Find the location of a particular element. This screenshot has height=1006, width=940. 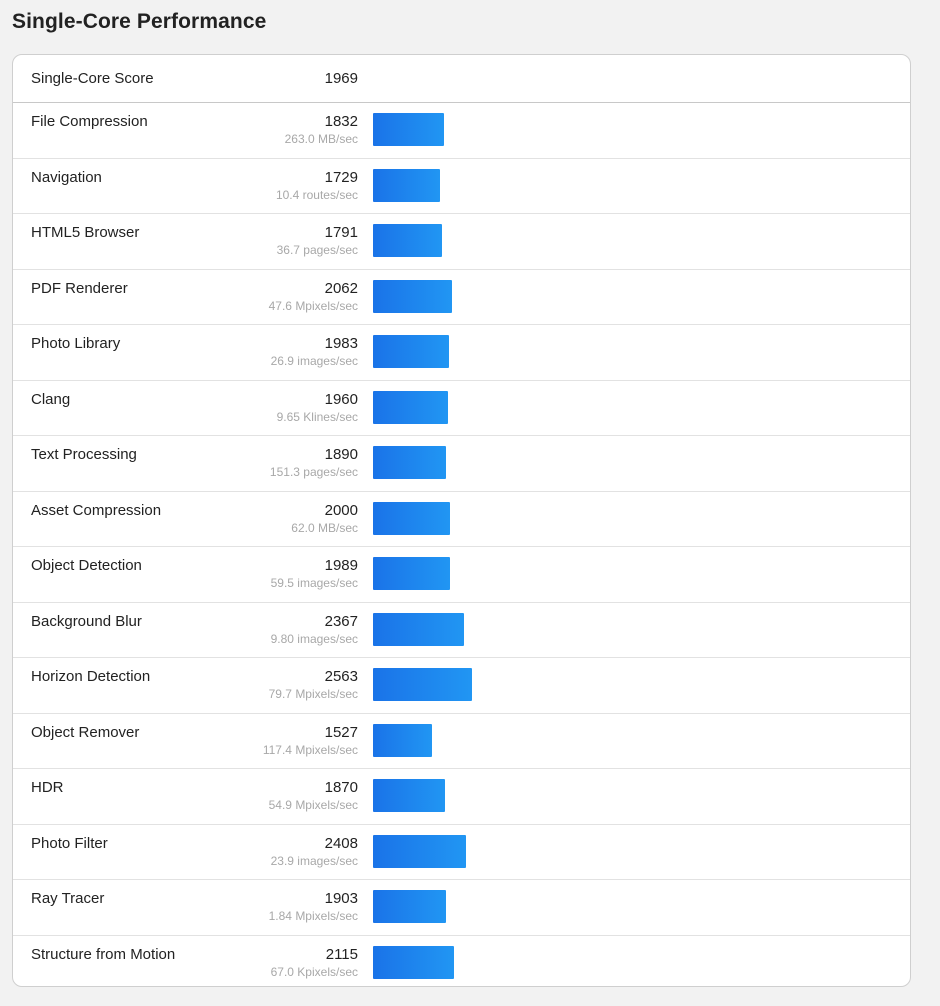

benchmark-rate: 47.6 Mpixels/sec is located at coordinates (313, 305).